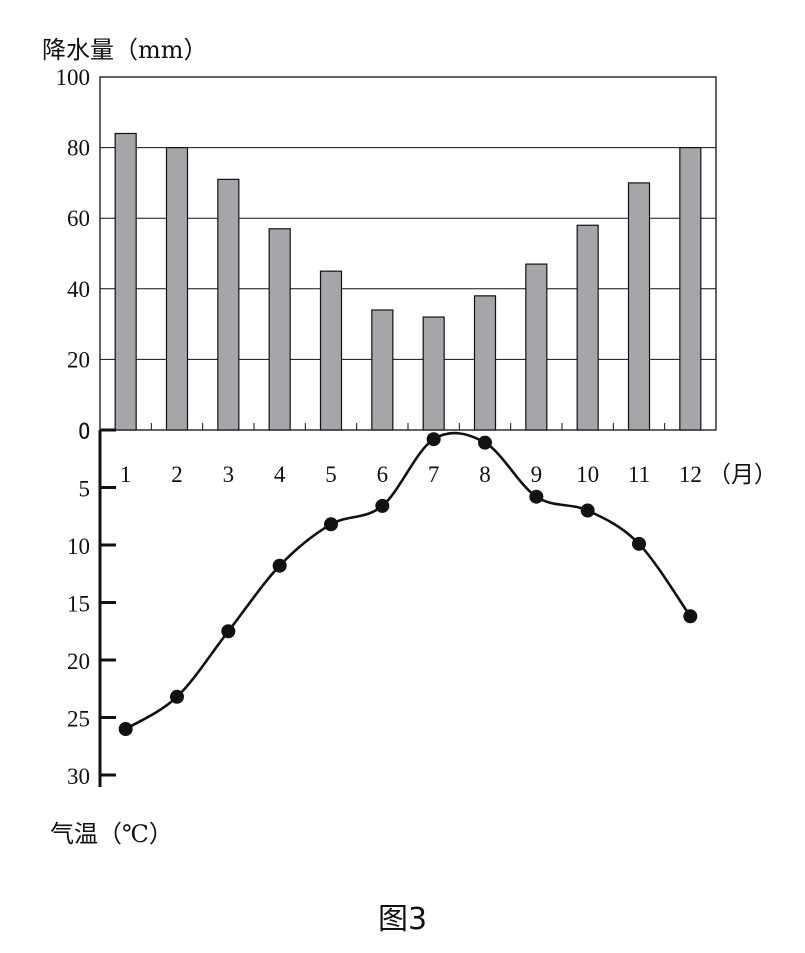 This screenshot has height=953, width=805. I want to click on month-tick-label: 4, so click(280, 474).